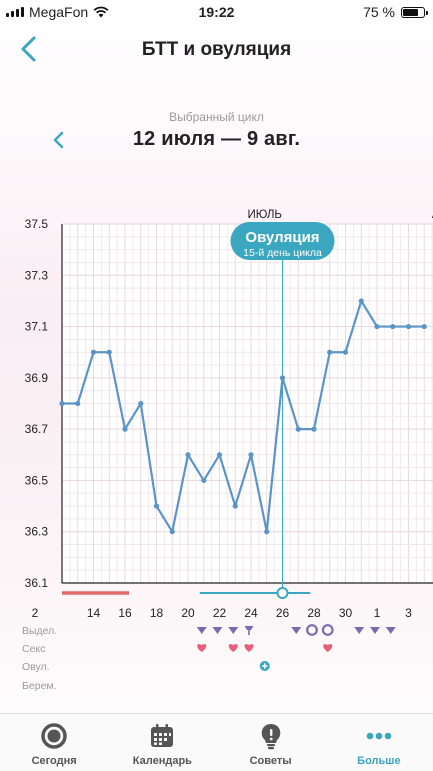 This screenshot has width=433, height=771. What do you see at coordinates (283, 613) in the screenshot?
I see `x-tick-label: 26` at bounding box center [283, 613].